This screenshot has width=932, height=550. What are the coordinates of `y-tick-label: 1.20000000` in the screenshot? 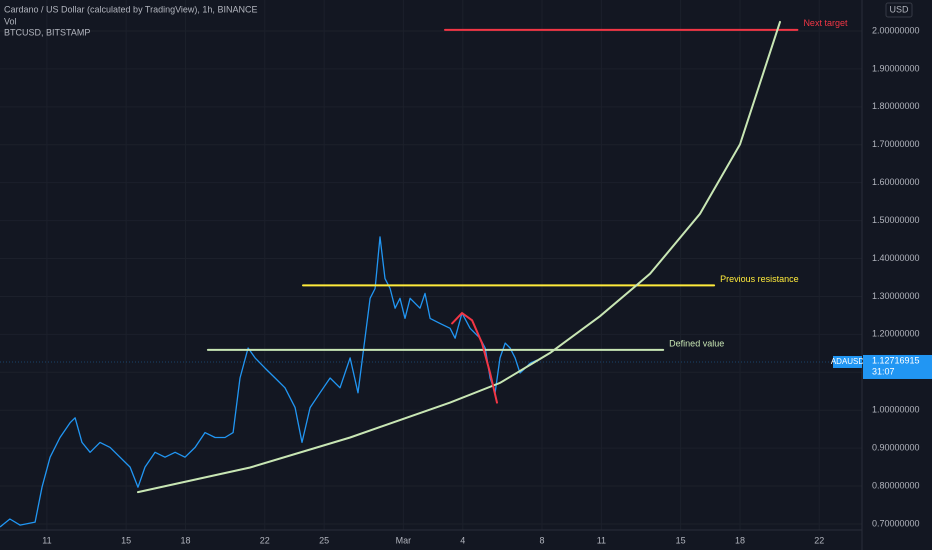 It's located at (896, 334).